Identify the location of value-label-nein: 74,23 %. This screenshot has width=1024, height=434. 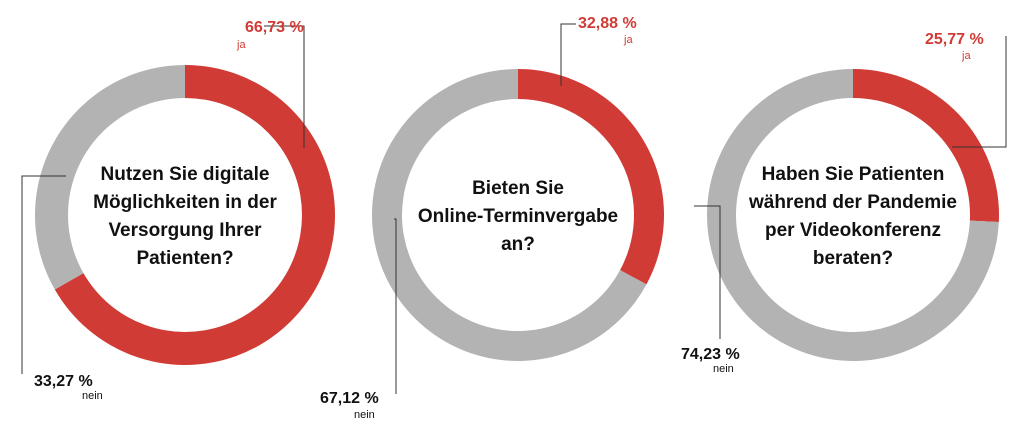
(710, 354).